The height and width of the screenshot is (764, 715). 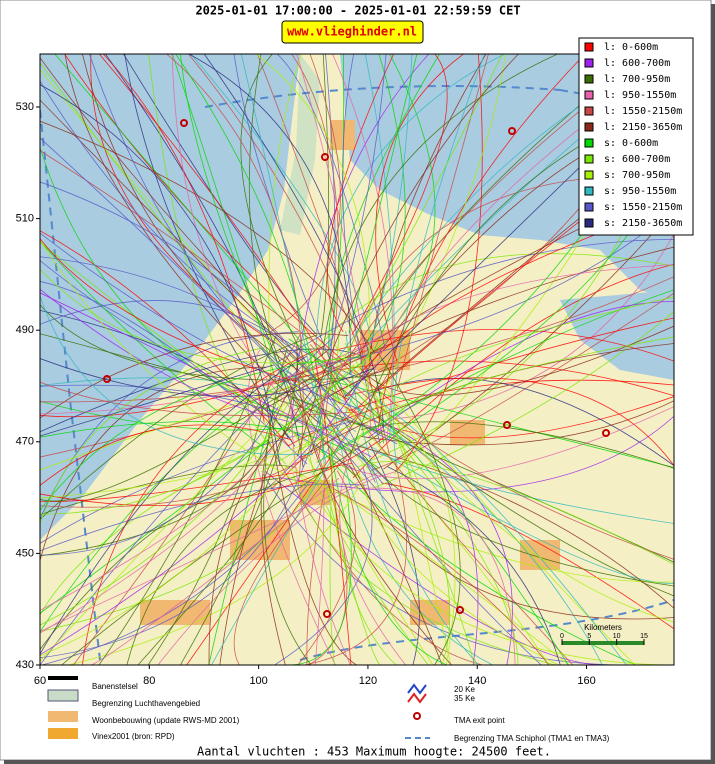 What do you see at coordinates (603, 627) in the screenshot?
I see `scale-title: Kilometers` at bounding box center [603, 627].